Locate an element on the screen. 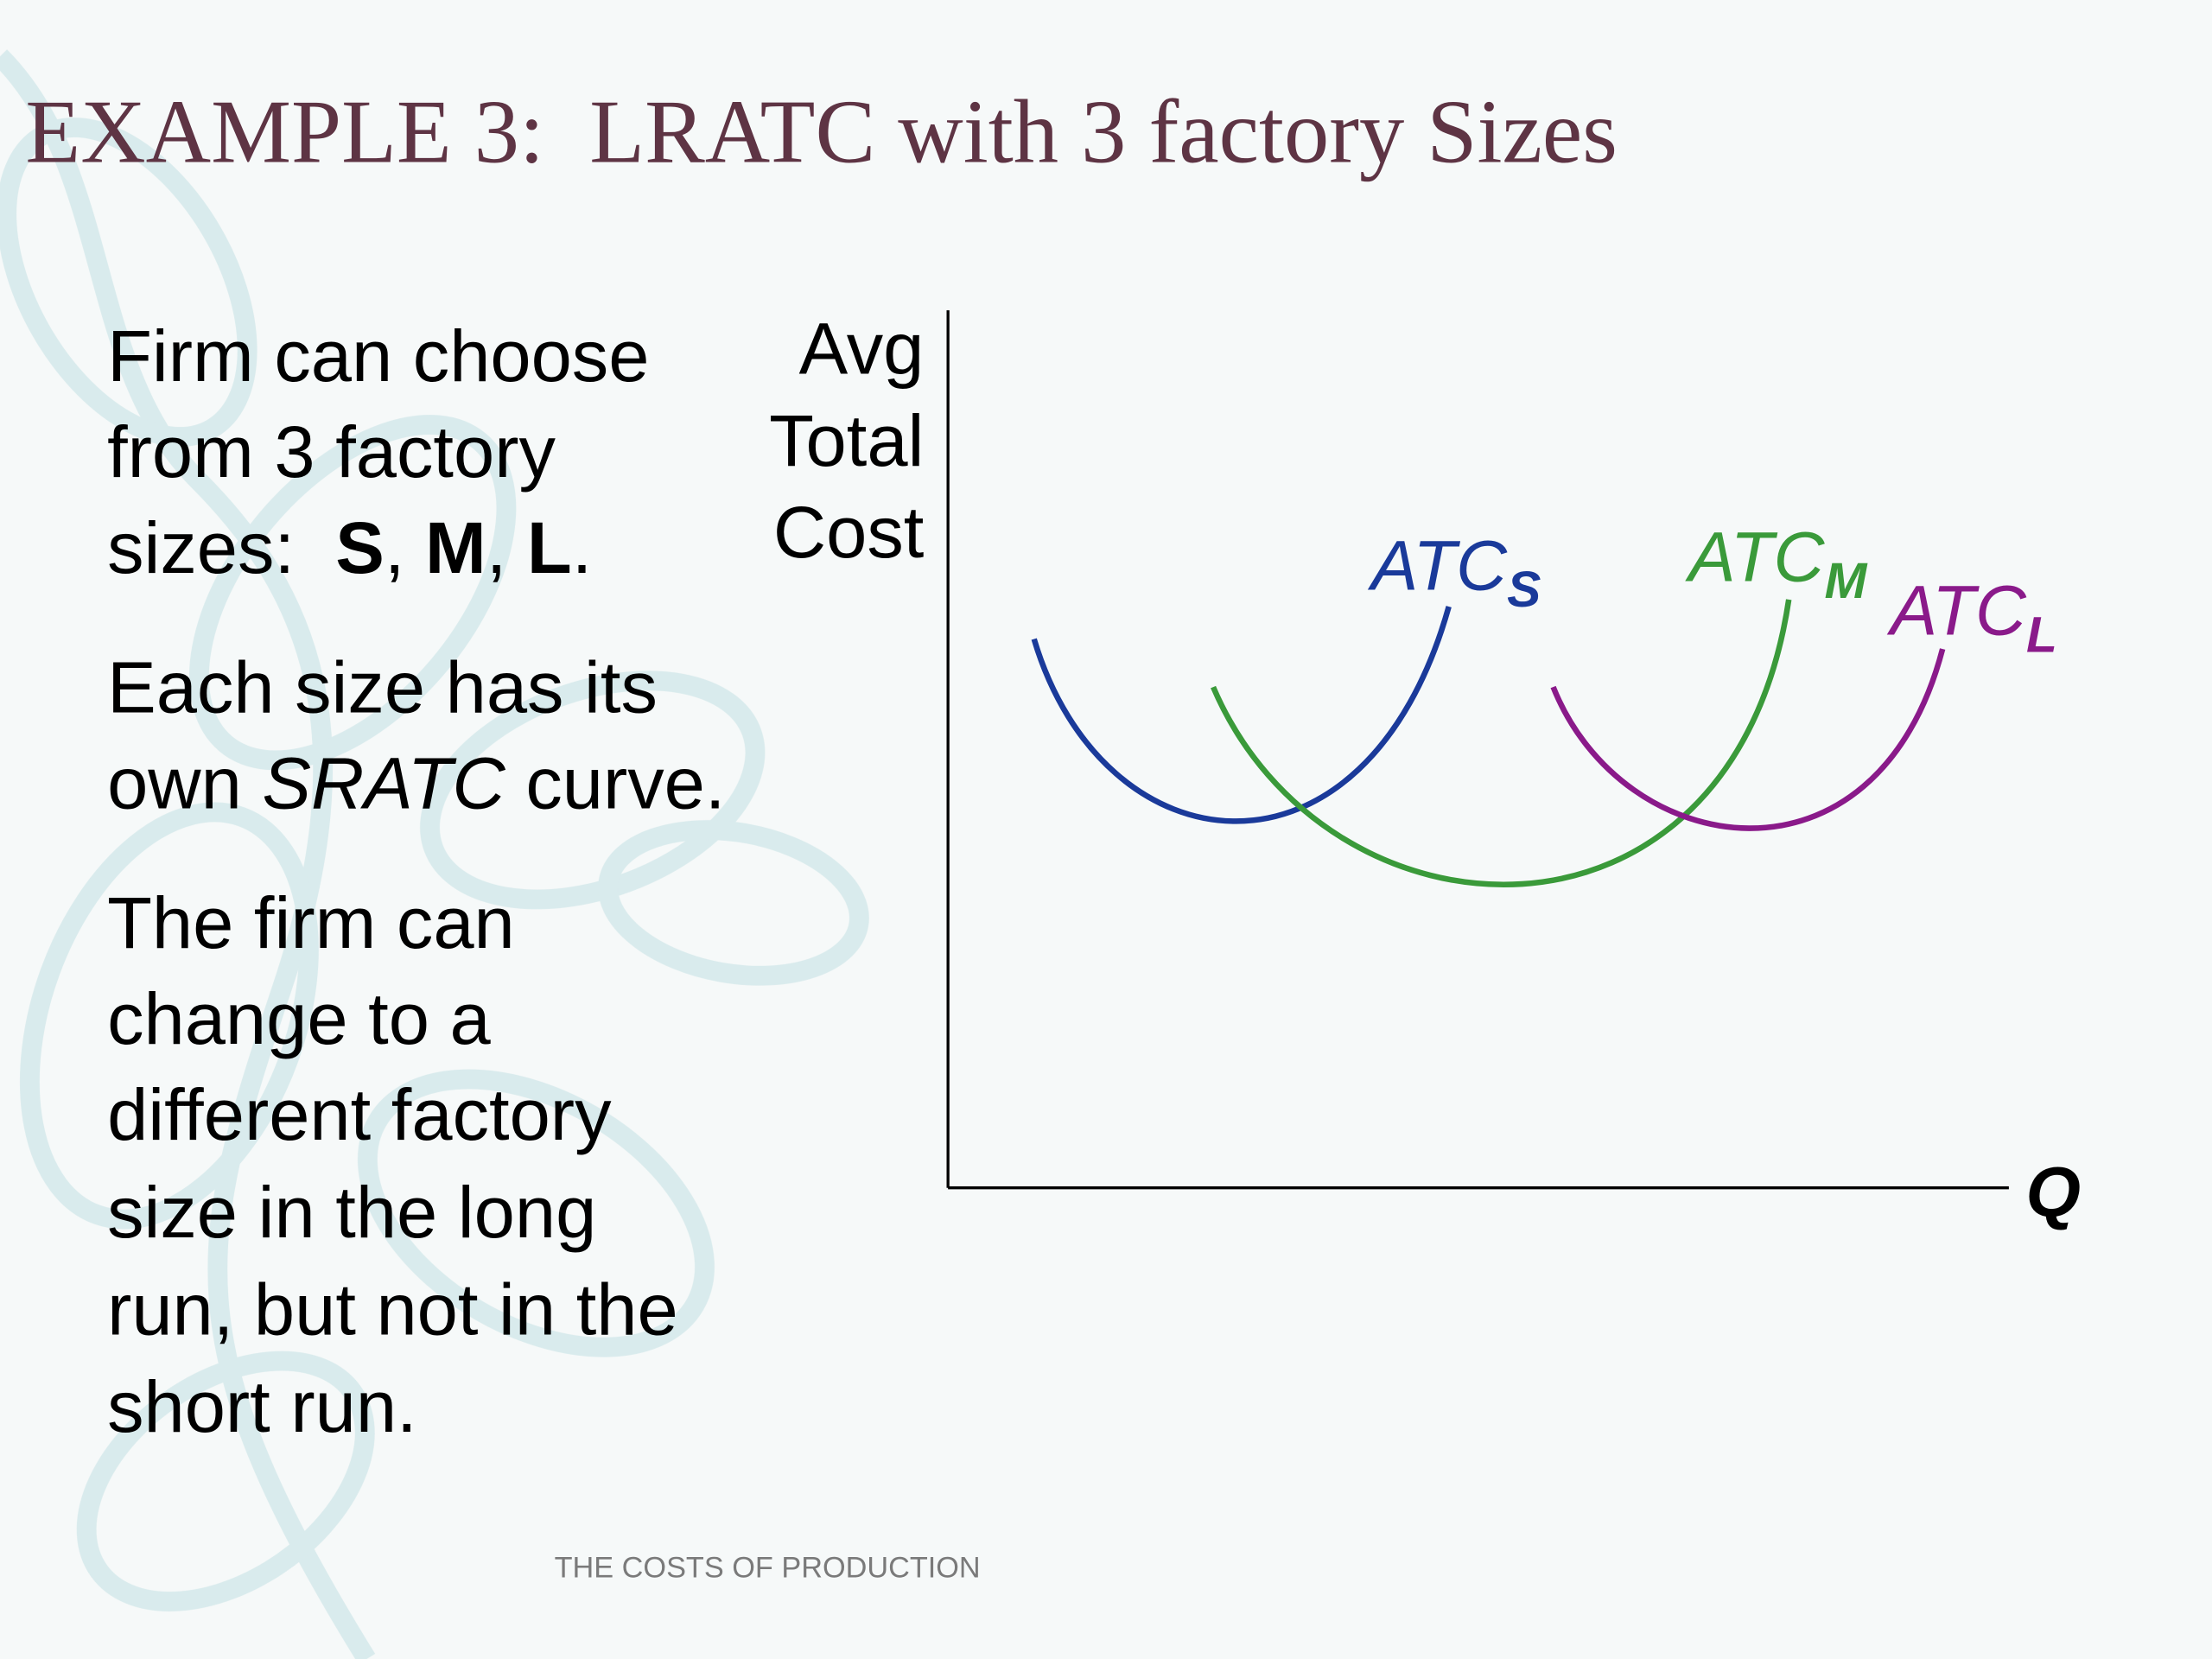 This screenshot has height=1659, width=2212. body-line: The firm can is located at coordinates (311, 922).